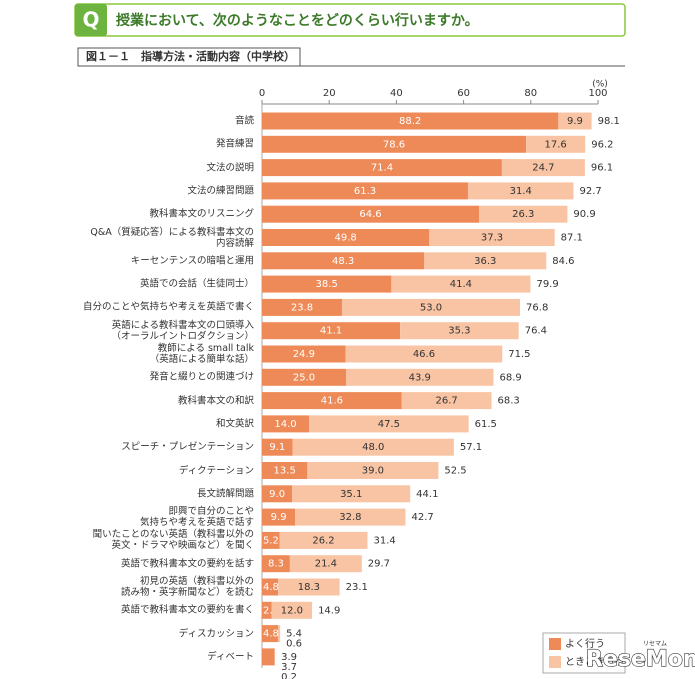 The height and width of the screenshot is (679, 695). I want to click on category-label: 聞いたことのない英語（教科書以外の 英文・ドラマや映画など）を聞く, so click(173, 540).